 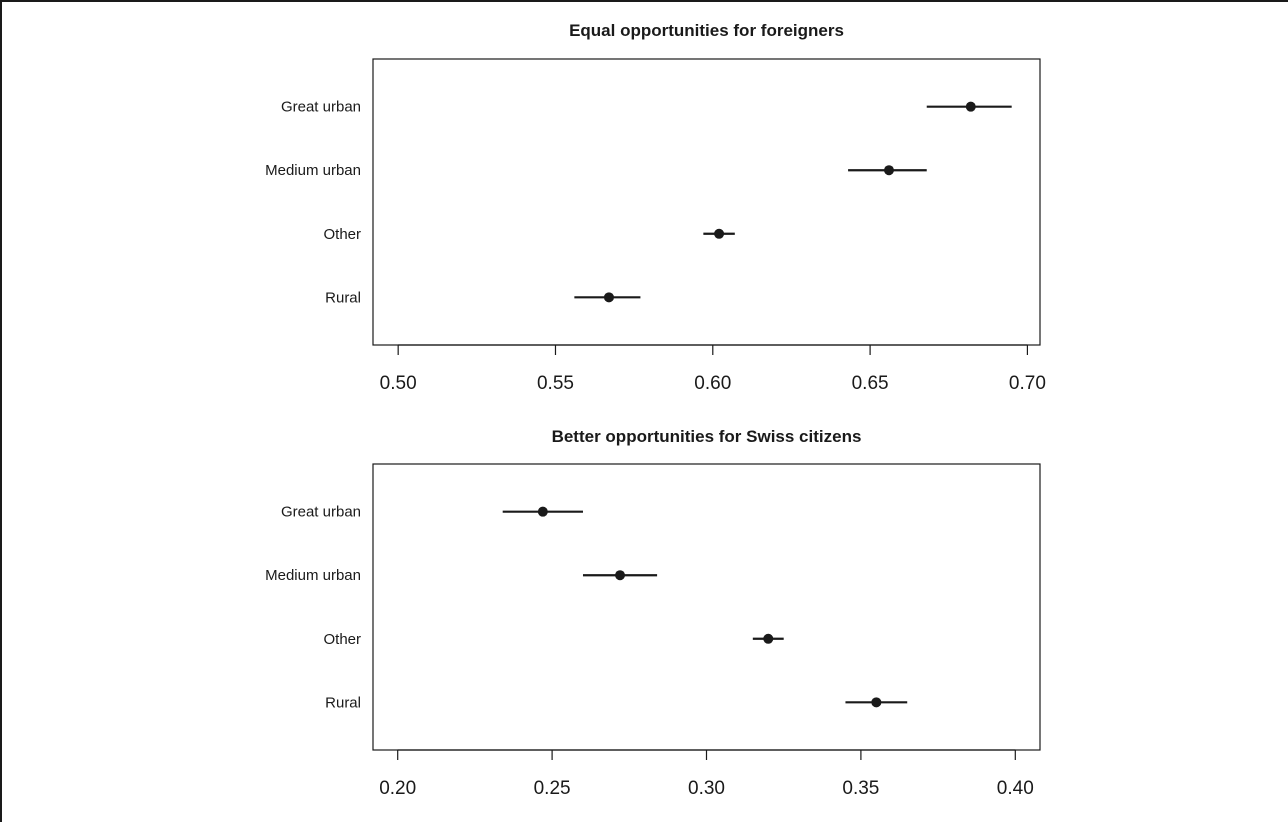 I want to click on panel-2-x-tick-label: 0.20, so click(x=397, y=788).